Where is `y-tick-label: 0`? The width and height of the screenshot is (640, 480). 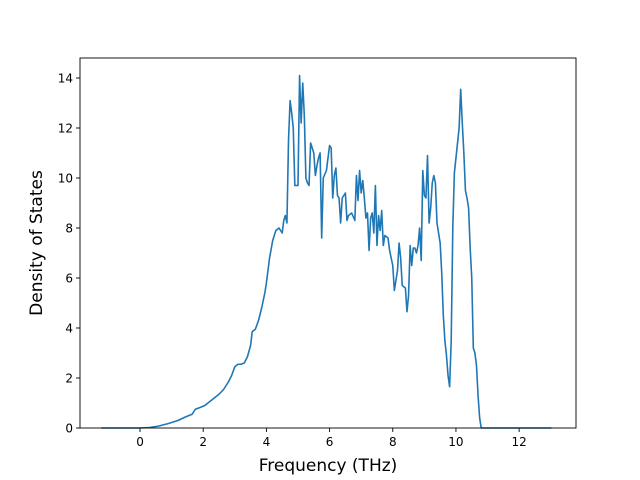
y-tick-label: 0 is located at coordinates (69, 429).